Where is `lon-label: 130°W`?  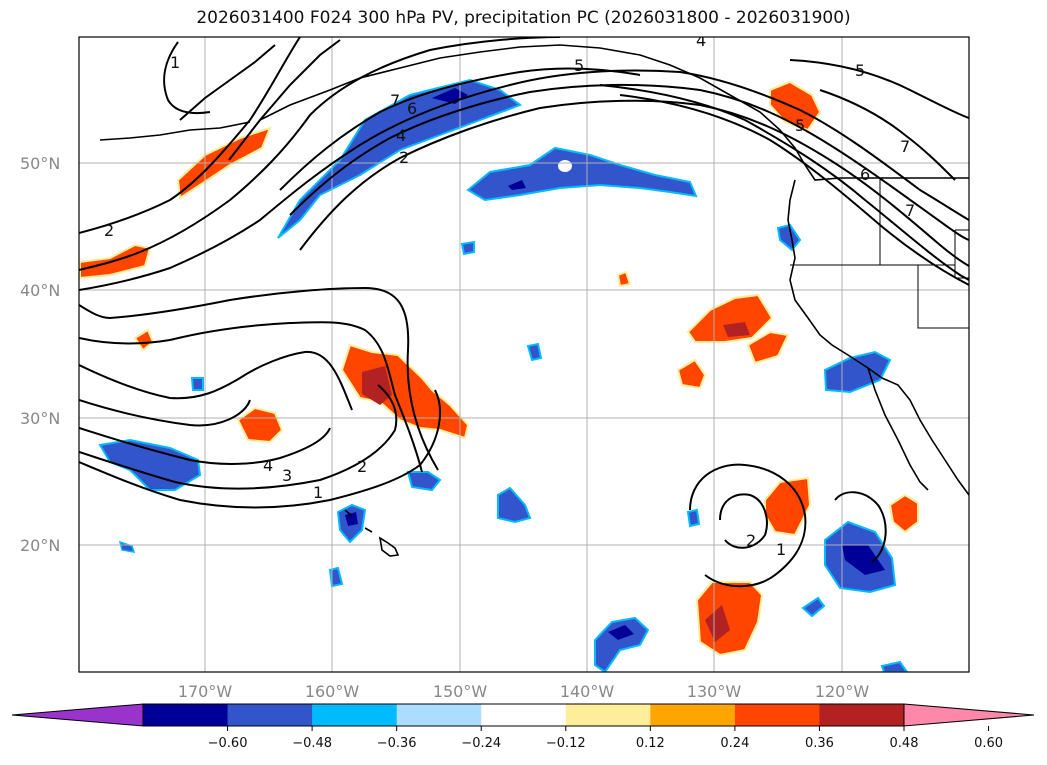
lon-label: 130°W is located at coordinates (714, 691).